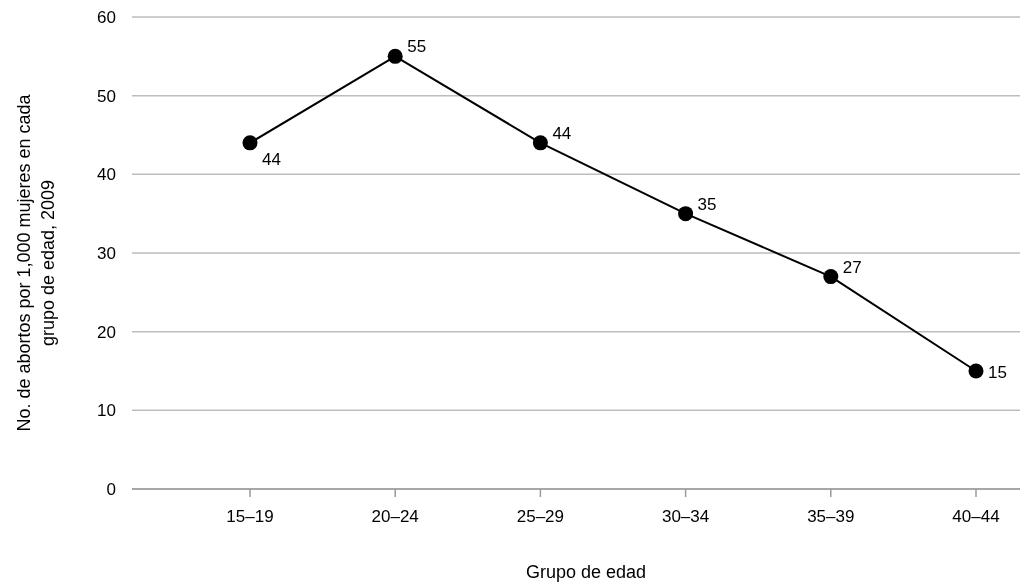 The width and height of the screenshot is (1033, 586). Describe the element at coordinates (106, 175) in the screenshot. I see `y-tick-label: 40` at that location.